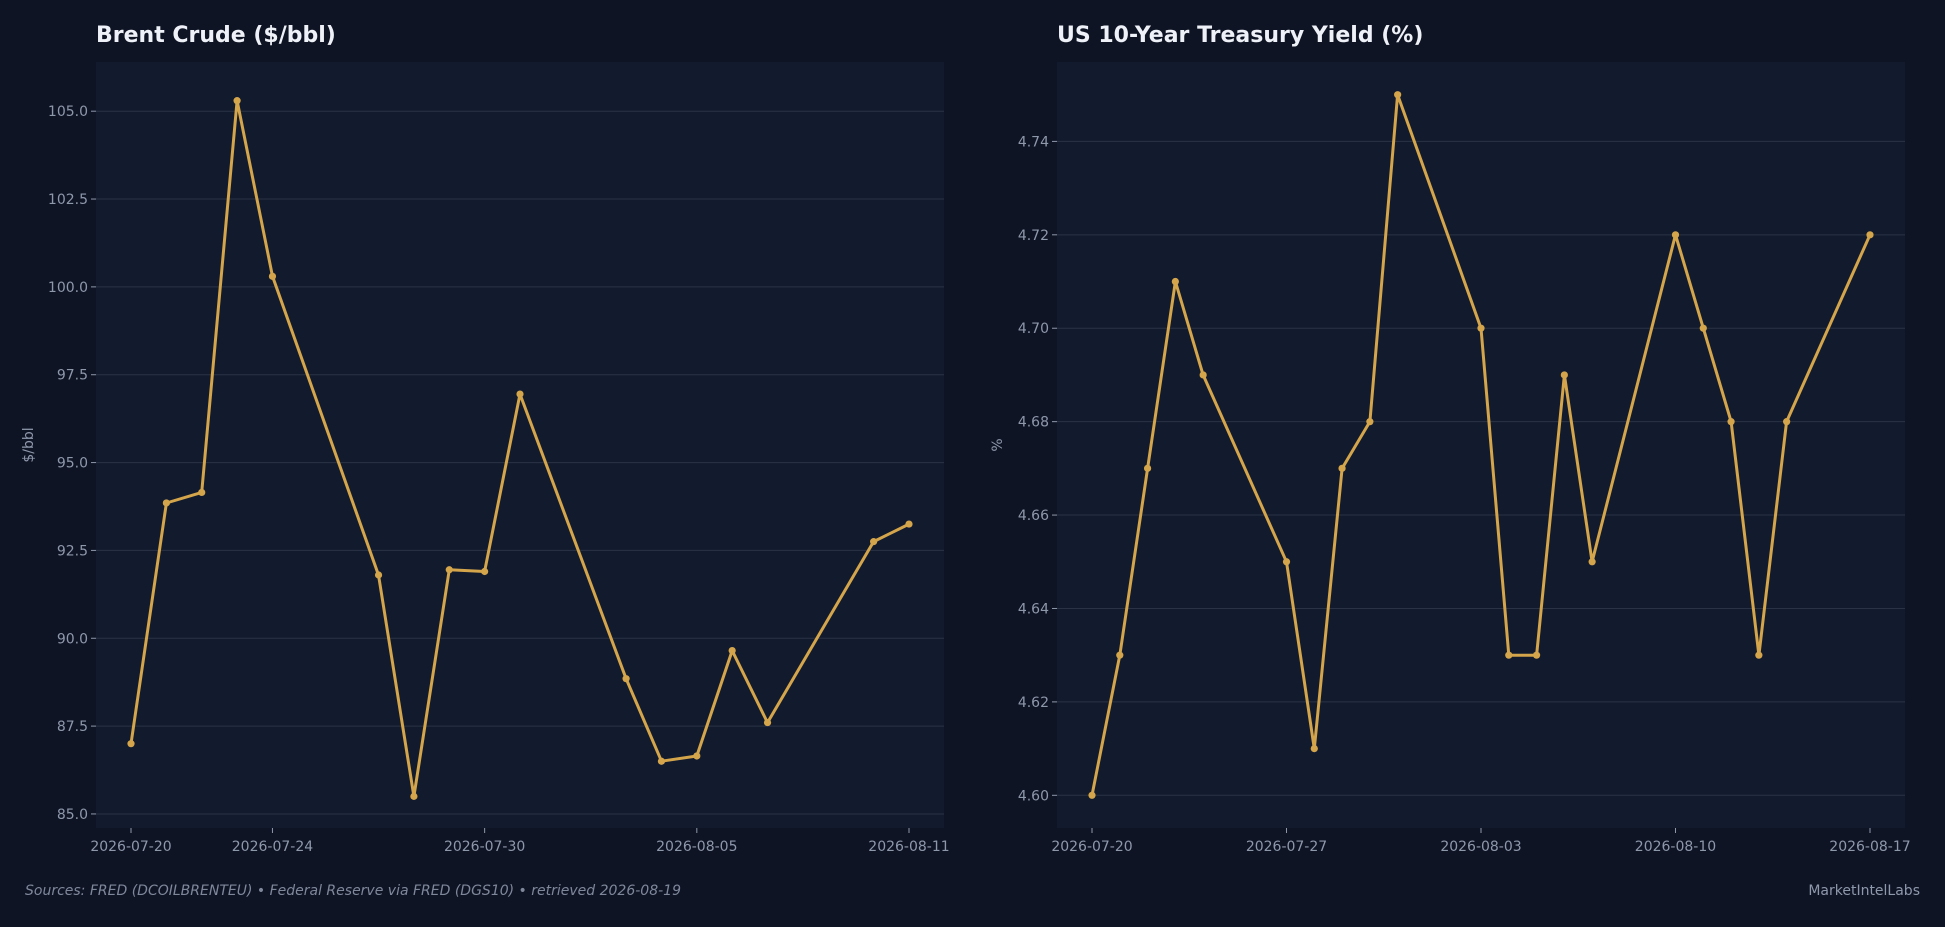 The height and width of the screenshot is (927, 1945). I want to click on brent-chart-title: Brent Crude ($/bbl), so click(216, 35).